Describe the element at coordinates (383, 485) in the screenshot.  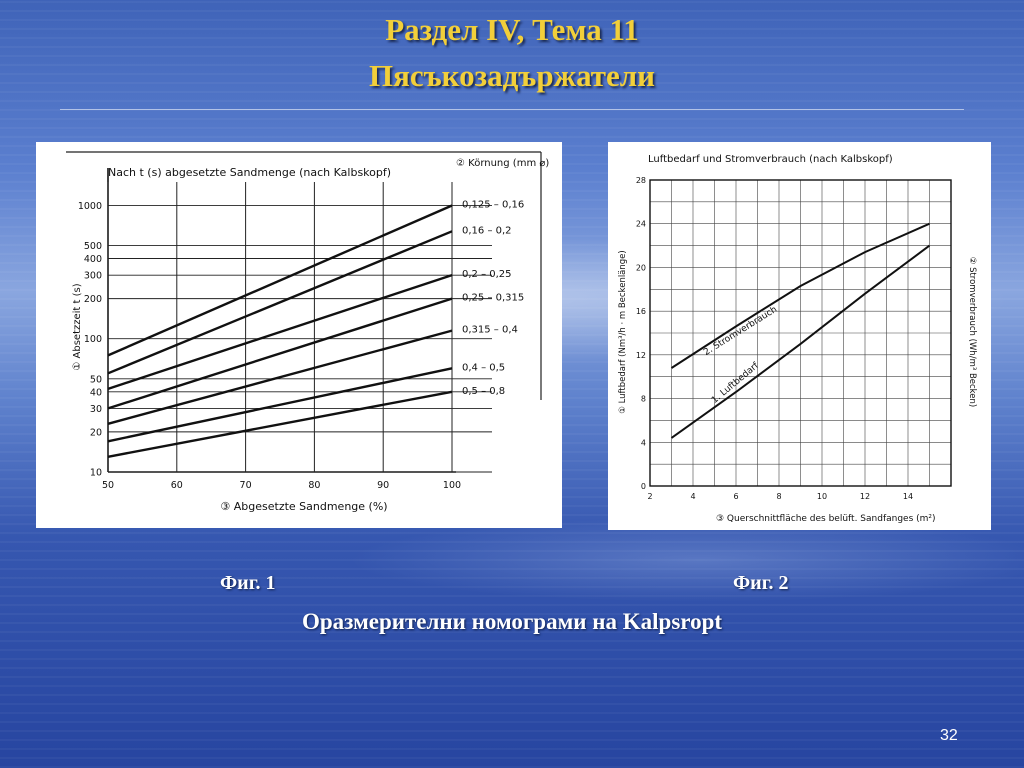
I see `x-tick-label: 90` at that location.